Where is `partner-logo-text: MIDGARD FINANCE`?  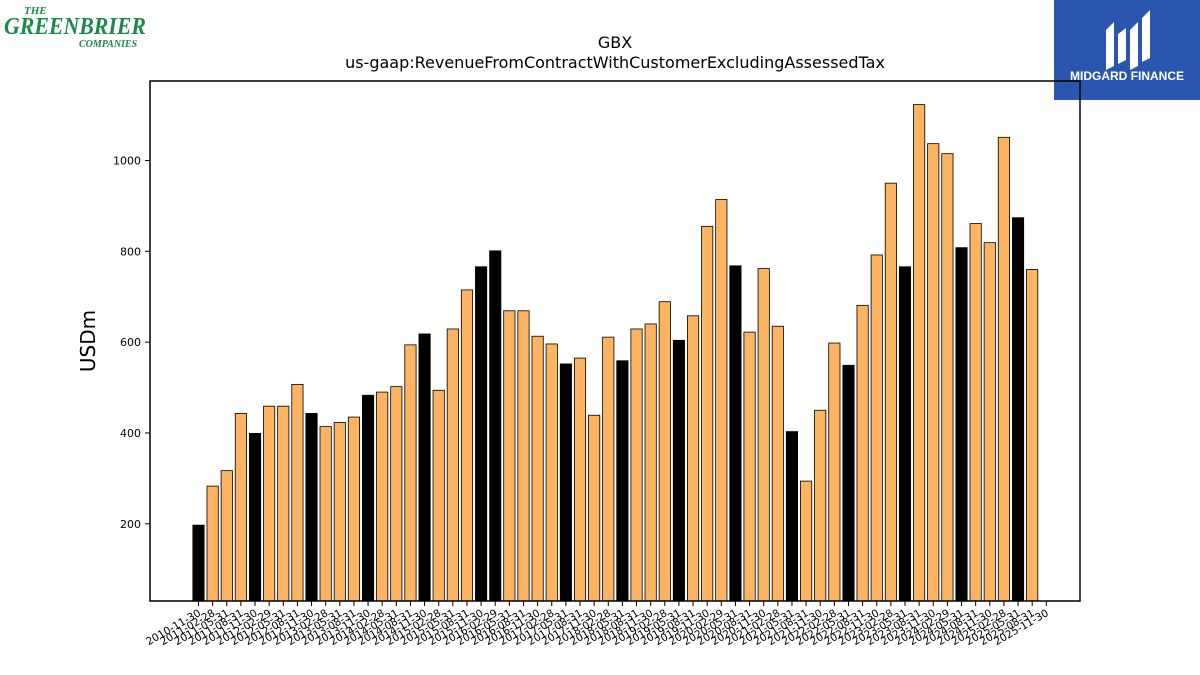 partner-logo-text: MIDGARD FINANCE is located at coordinates (1127, 76).